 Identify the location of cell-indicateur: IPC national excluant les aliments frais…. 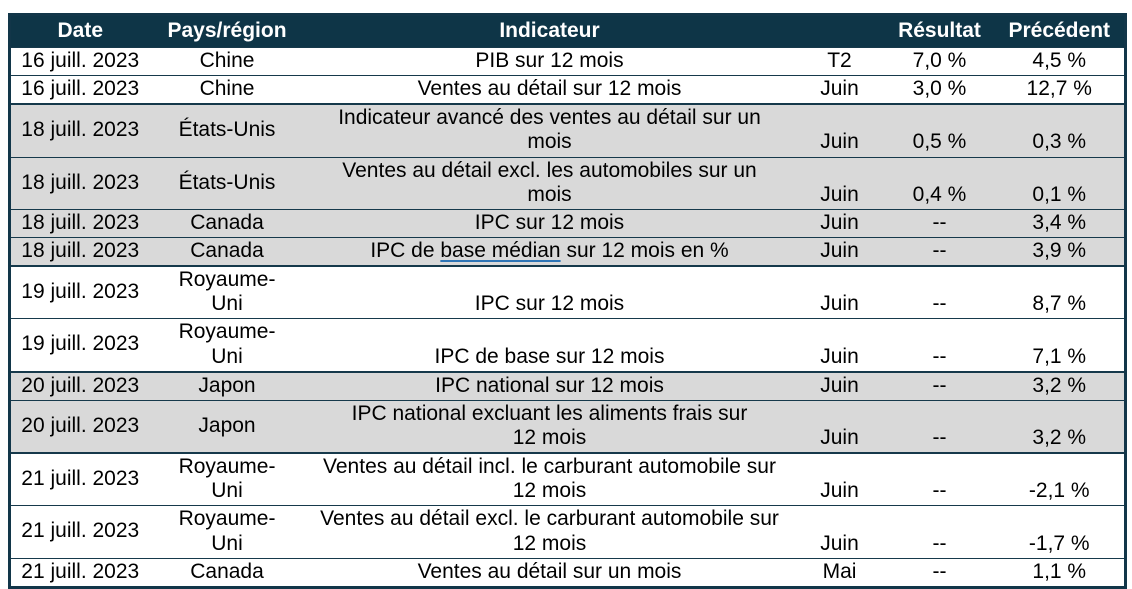
(549, 426).